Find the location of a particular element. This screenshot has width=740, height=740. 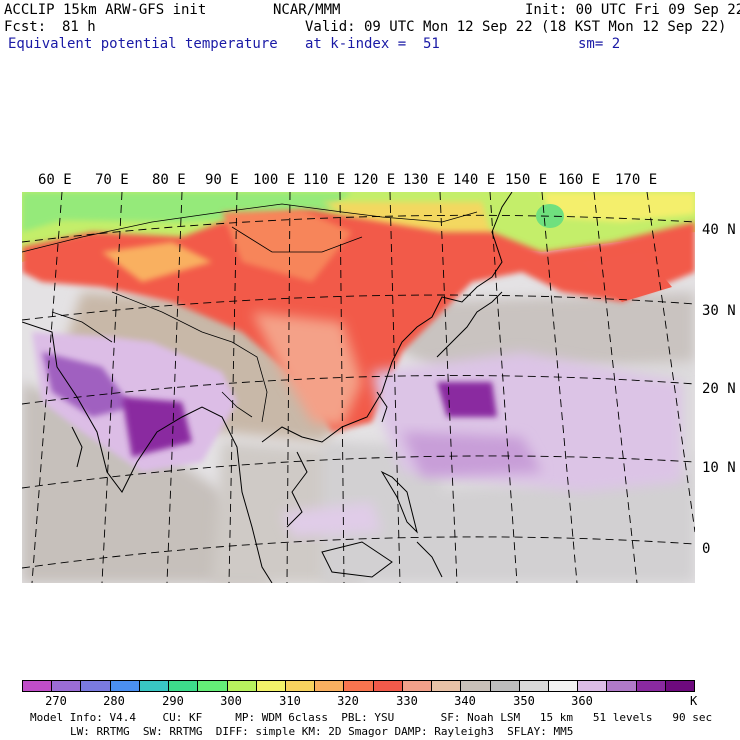

lon-label: 150 E is located at coordinates (526, 180).